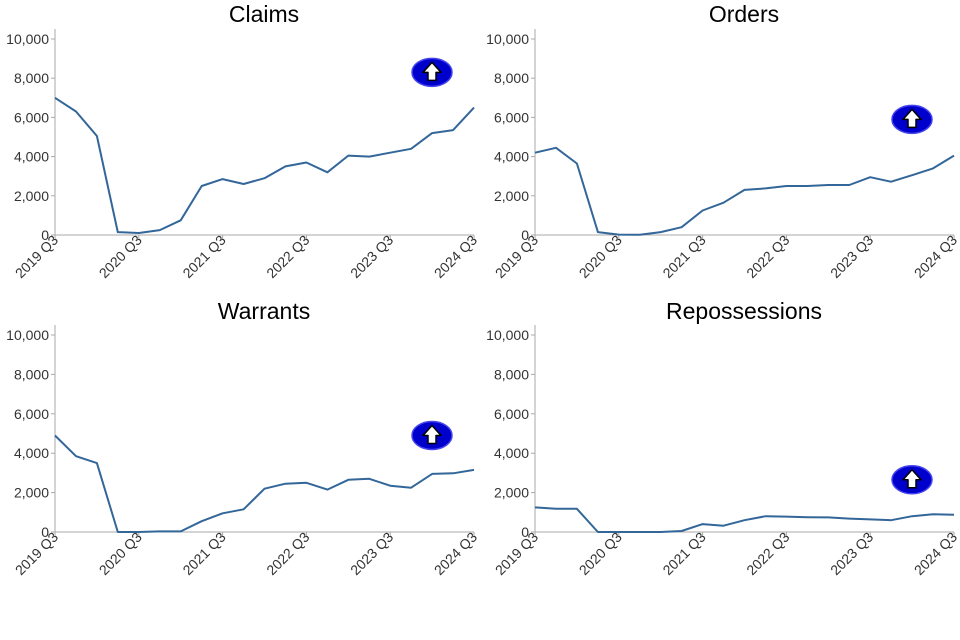 The width and height of the screenshot is (960, 640). What do you see at coordinates (264, 165) in the screenshot?
I see `series-line-claims` at bounding box center [264, 165].